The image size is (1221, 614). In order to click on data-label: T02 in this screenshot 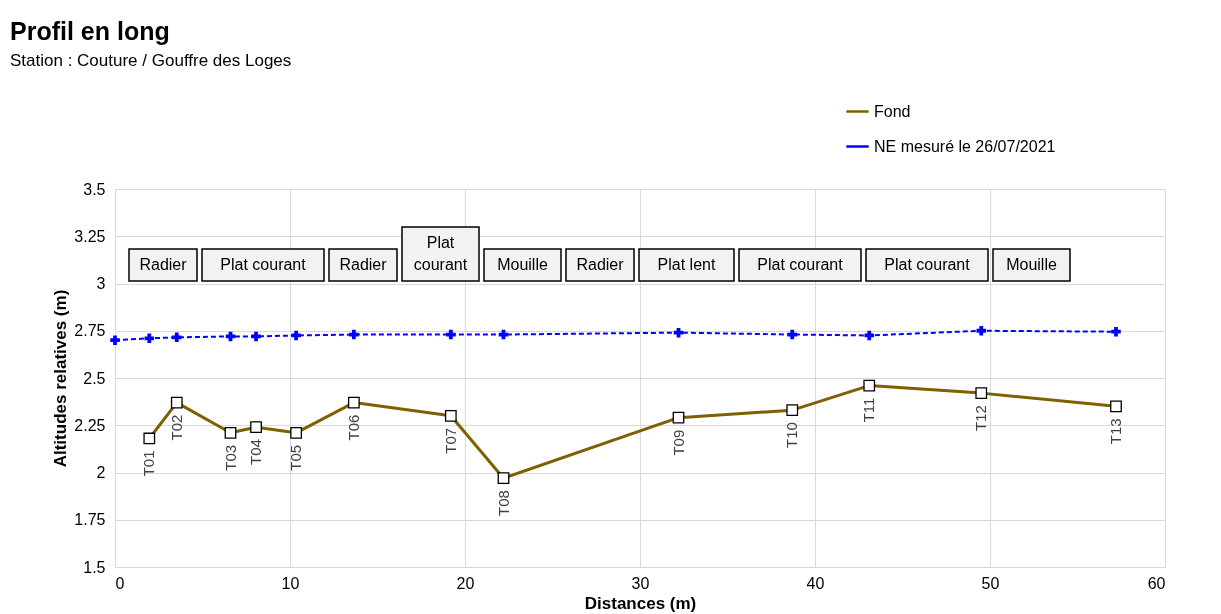, I will do `click(176, 427)`.